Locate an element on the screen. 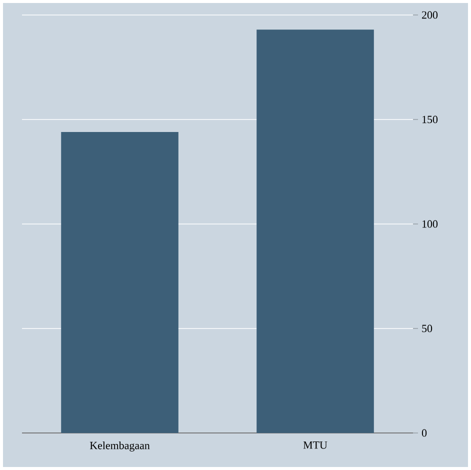 This screenshot has width=471, height=470. x-tick-label: MTU is located at coordinates (315, 445).